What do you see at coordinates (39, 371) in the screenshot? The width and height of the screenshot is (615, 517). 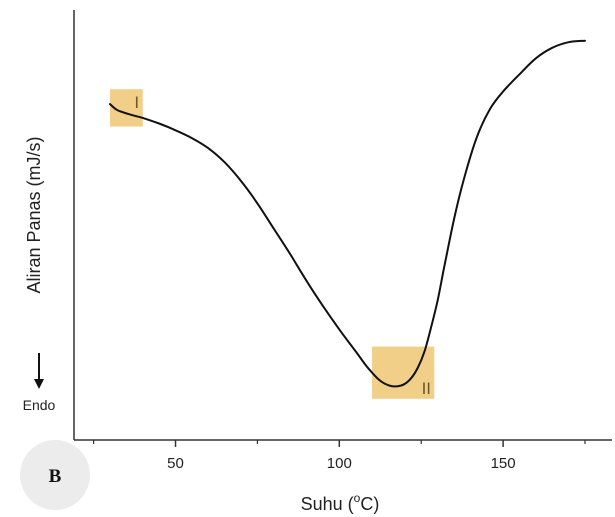 I see `endo-arrow-icon` at bounding box center [39, 371].